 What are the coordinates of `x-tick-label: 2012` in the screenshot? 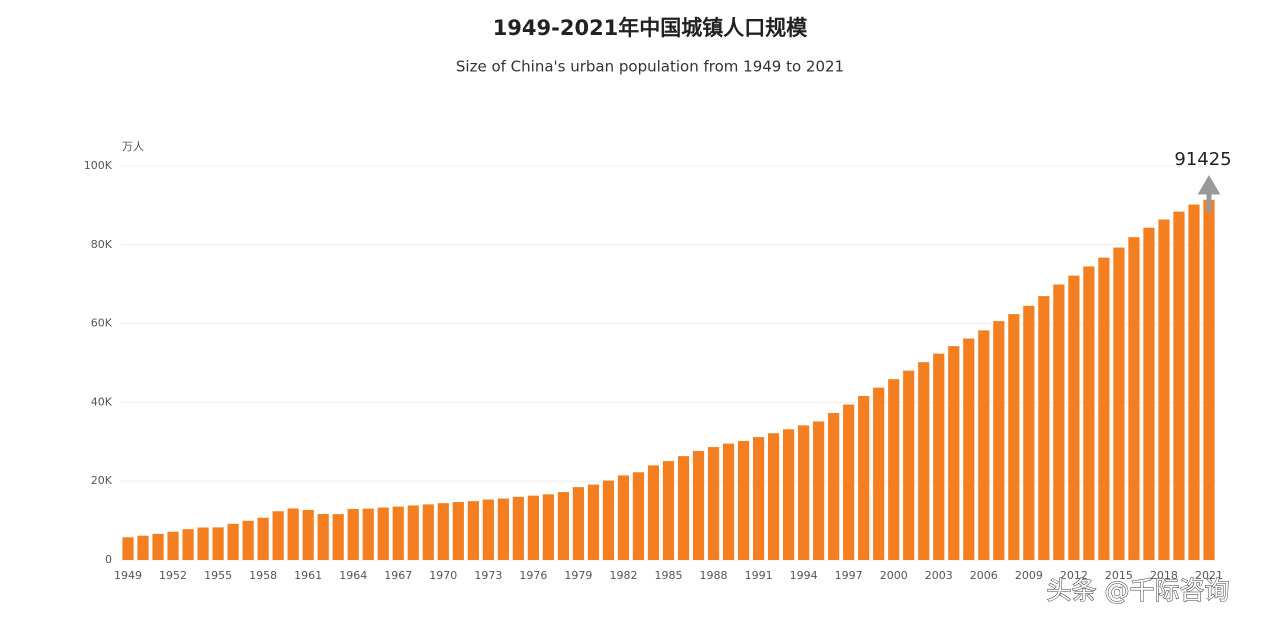 It's located at (1074, 575).